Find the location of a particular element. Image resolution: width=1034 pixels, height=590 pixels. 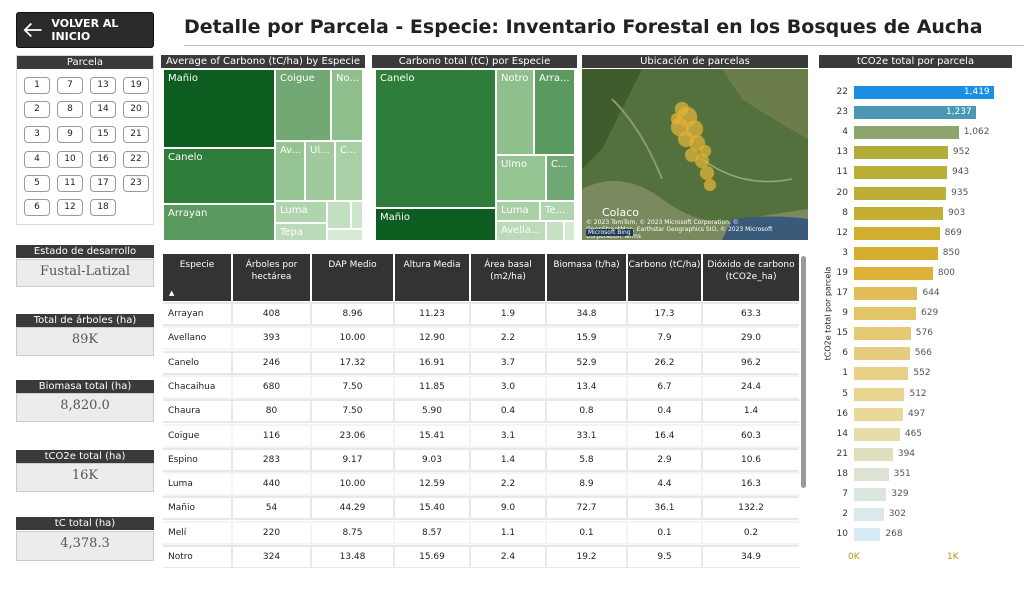

treemap2-cell: Ulmo is located at coordinates (521, 178).